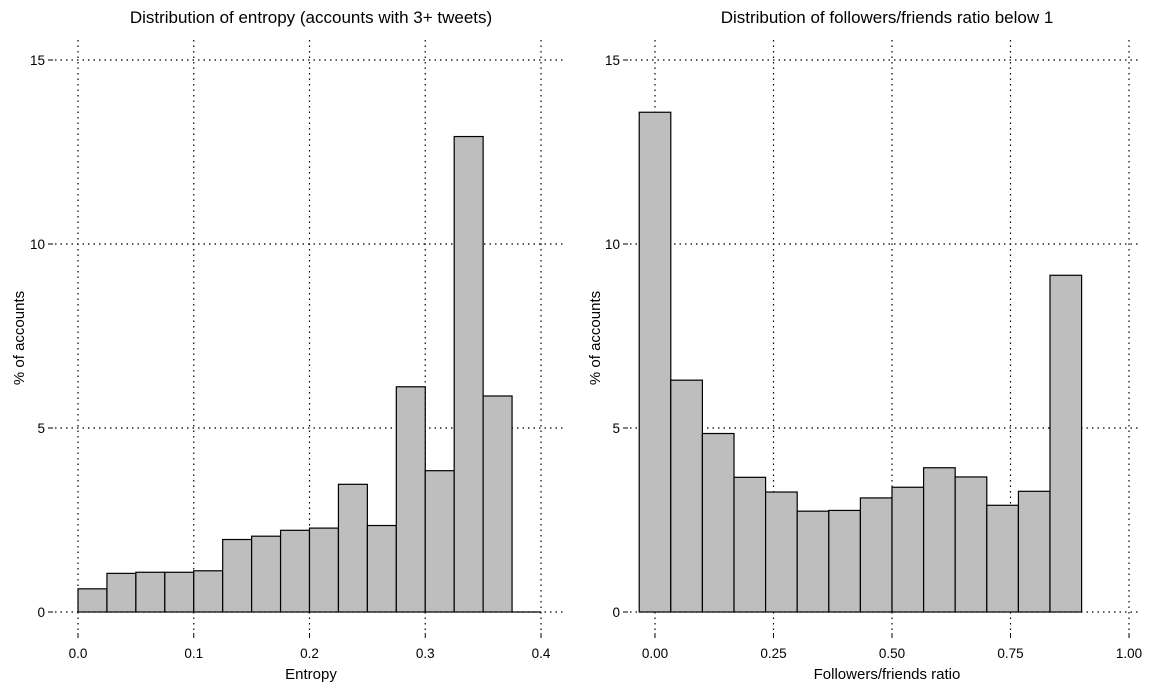  Describe the element at coordinates (78, 653) in the screenshot. I see `x-tick-label: 0.0` at that location.